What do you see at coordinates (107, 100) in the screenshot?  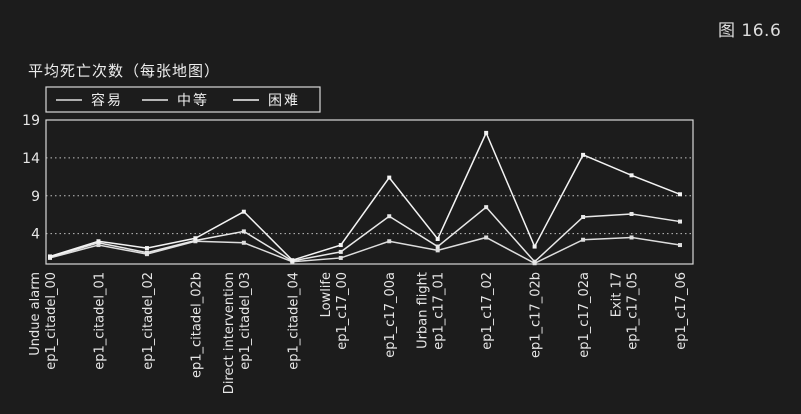 I see `legend-label: 容易` at bounding box center [107, 100].